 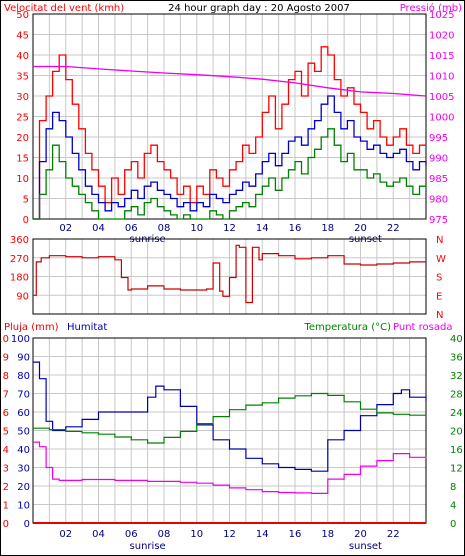 I want to click on rain-tick-label: 2, so click(x=6, y=487).